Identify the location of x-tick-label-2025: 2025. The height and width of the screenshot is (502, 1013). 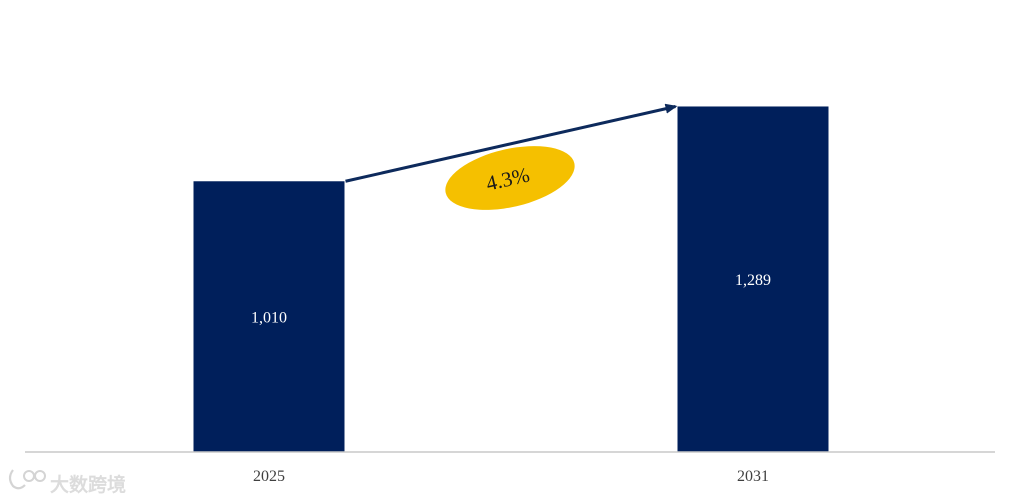
(269, 476).